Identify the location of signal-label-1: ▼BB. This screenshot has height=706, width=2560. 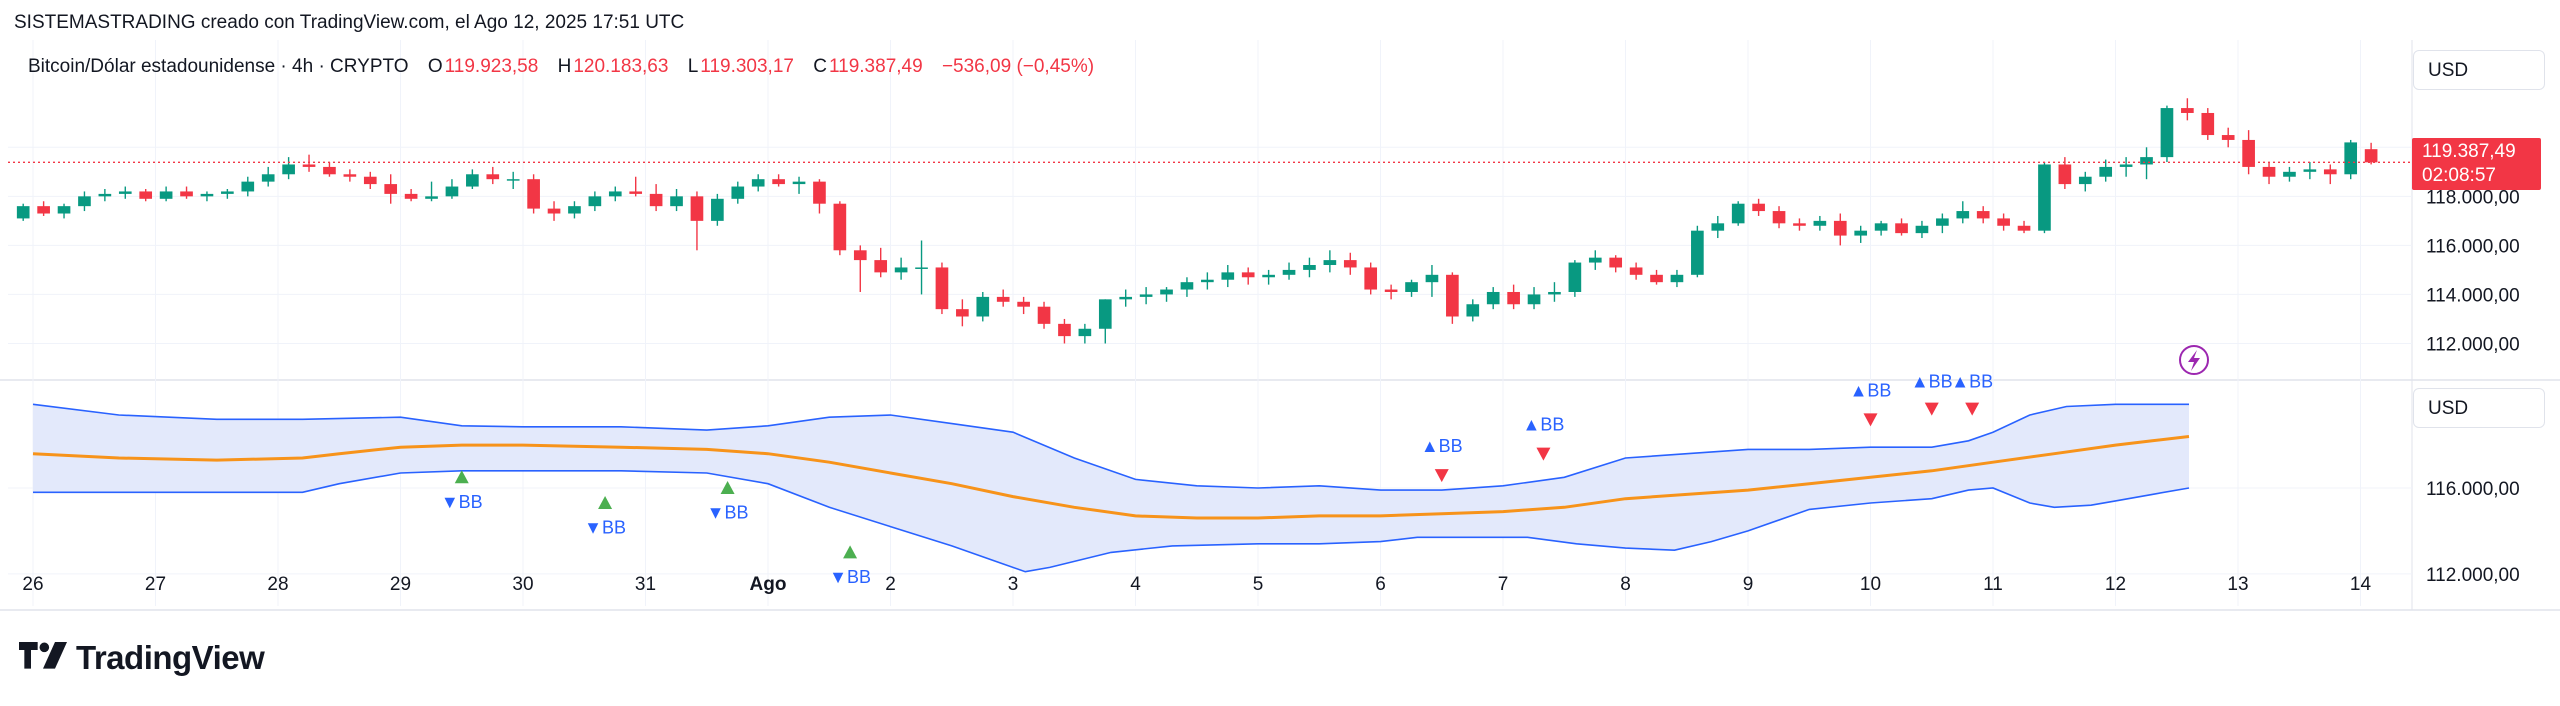
(462, 502).